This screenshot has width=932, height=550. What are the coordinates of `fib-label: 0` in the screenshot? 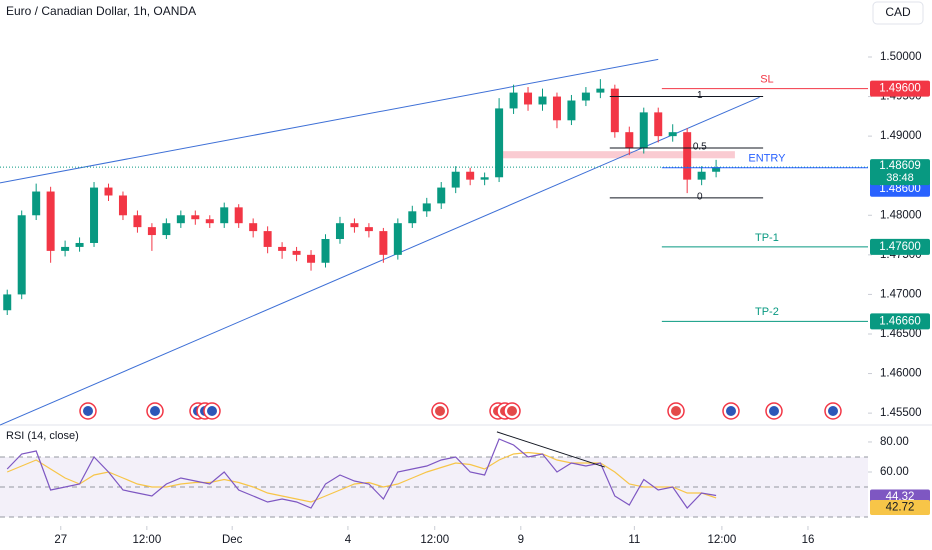 It's located at (700, 196).